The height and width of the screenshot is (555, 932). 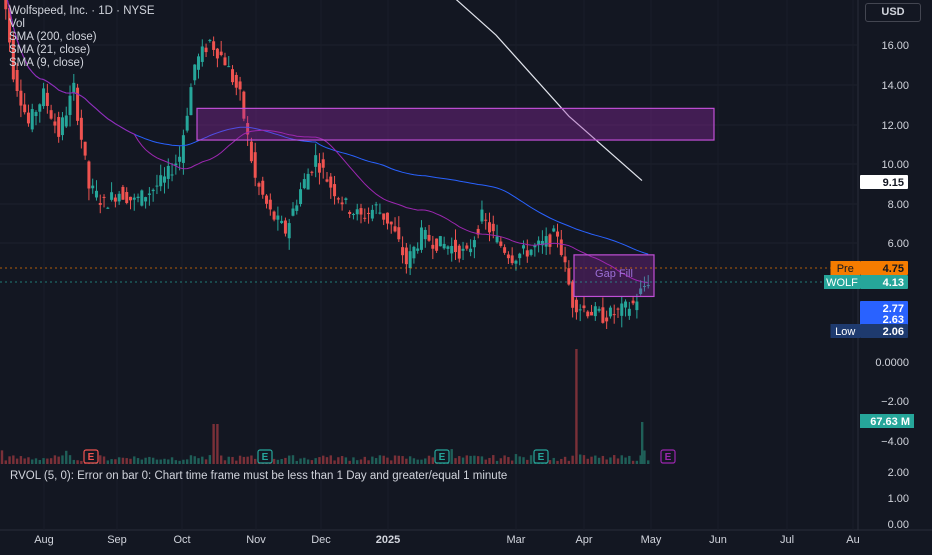 I want to click on low-price-label: 2.06, so click(x=893, y=332).